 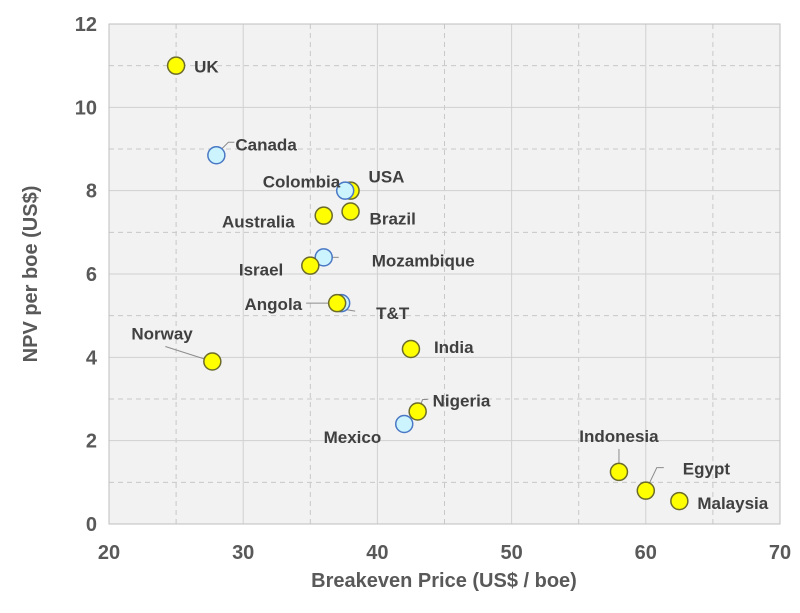 I want to click on label-norway: Norway, so click(x=162, y=334).